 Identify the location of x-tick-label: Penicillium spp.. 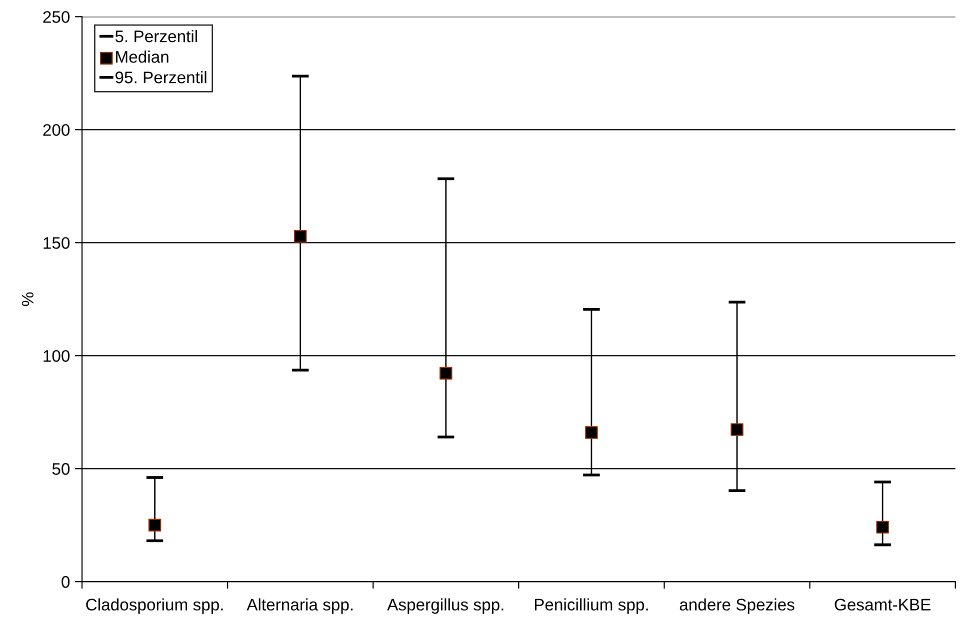
(591, 606).